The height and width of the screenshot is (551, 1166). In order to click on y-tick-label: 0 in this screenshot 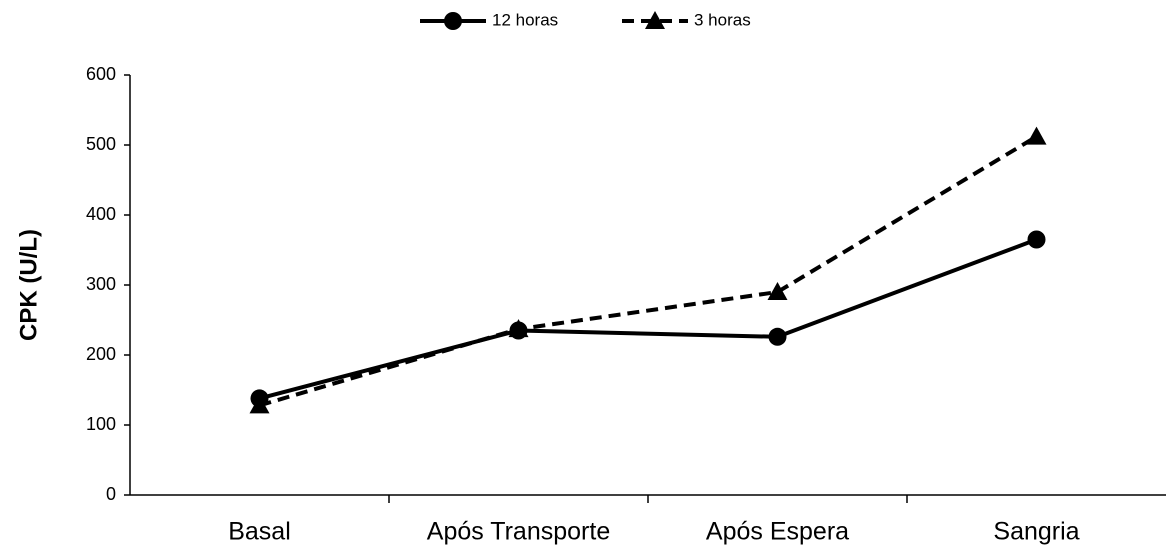, I will do `click(111, 494)`.